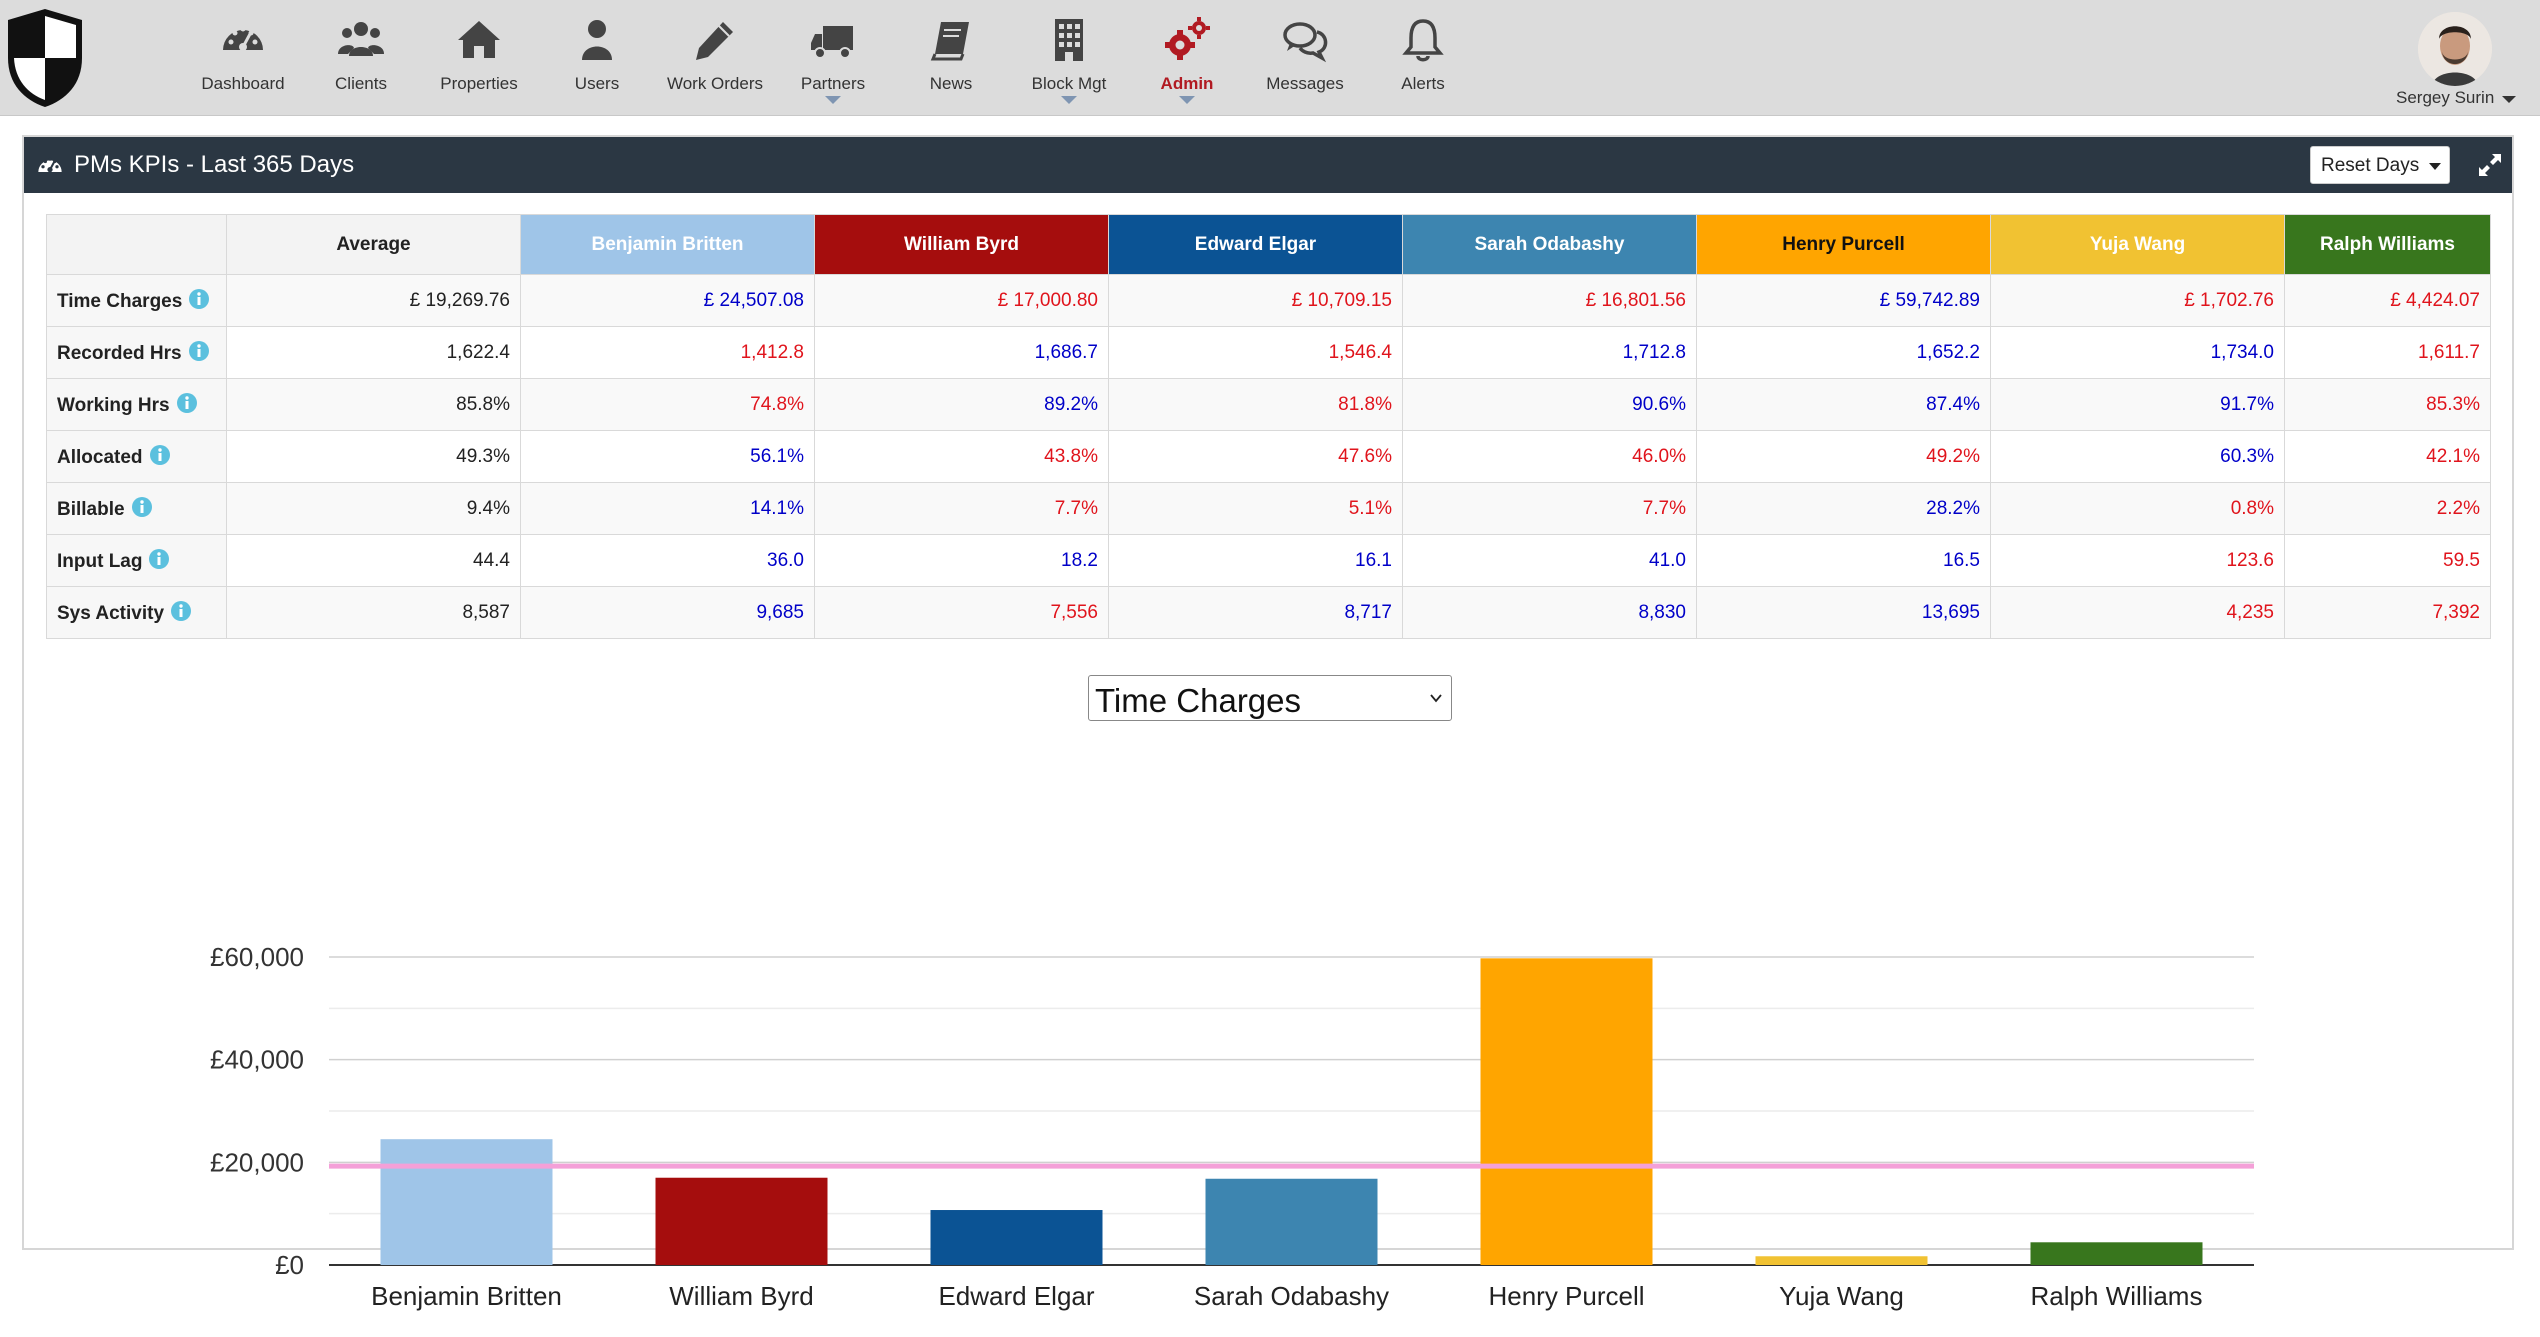 The image size is (2540, 1337). Describe the element at coordinates (1423, 40) in the screenshot. I see `bell-icon` at that location.